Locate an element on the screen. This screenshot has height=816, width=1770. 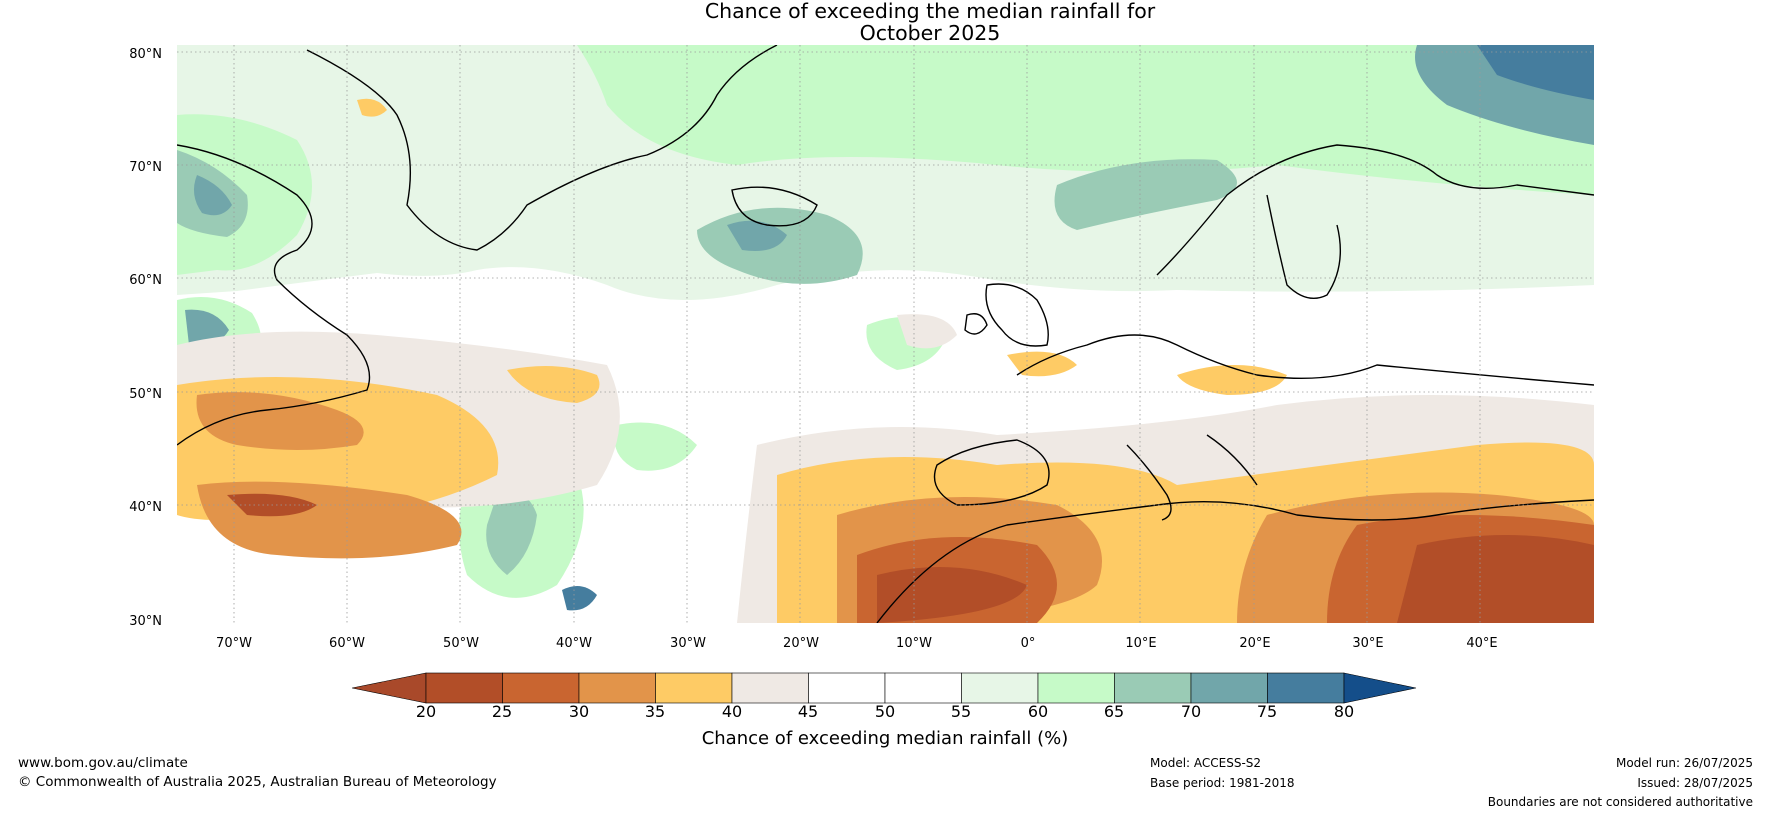
colorbar-tick-30: 30 is located at coordinates (579, 711).